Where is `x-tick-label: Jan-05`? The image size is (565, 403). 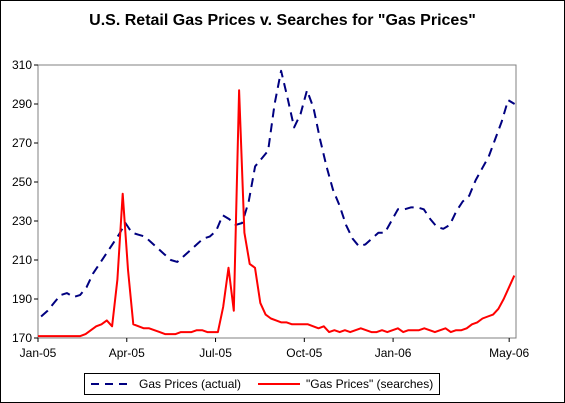
x-tick-label: Jan-05 is located at coordinates (38, 353).